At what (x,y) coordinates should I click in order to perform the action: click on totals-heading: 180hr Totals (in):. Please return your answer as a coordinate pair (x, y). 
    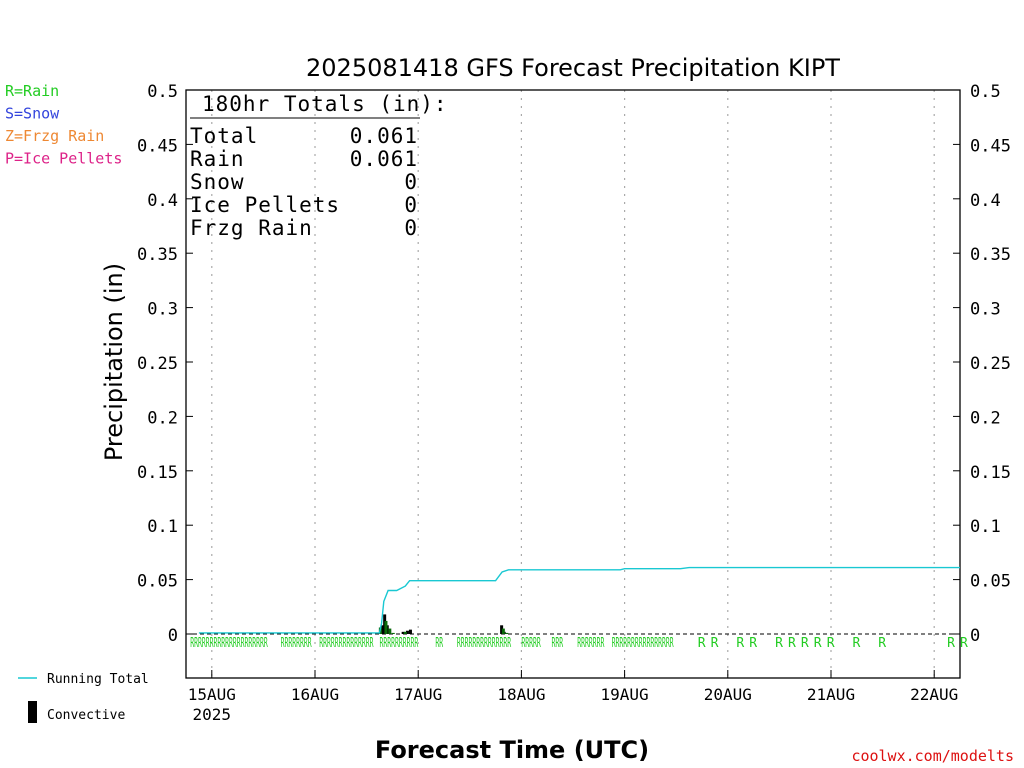
    Looking at the image, I should click on (325, 104).